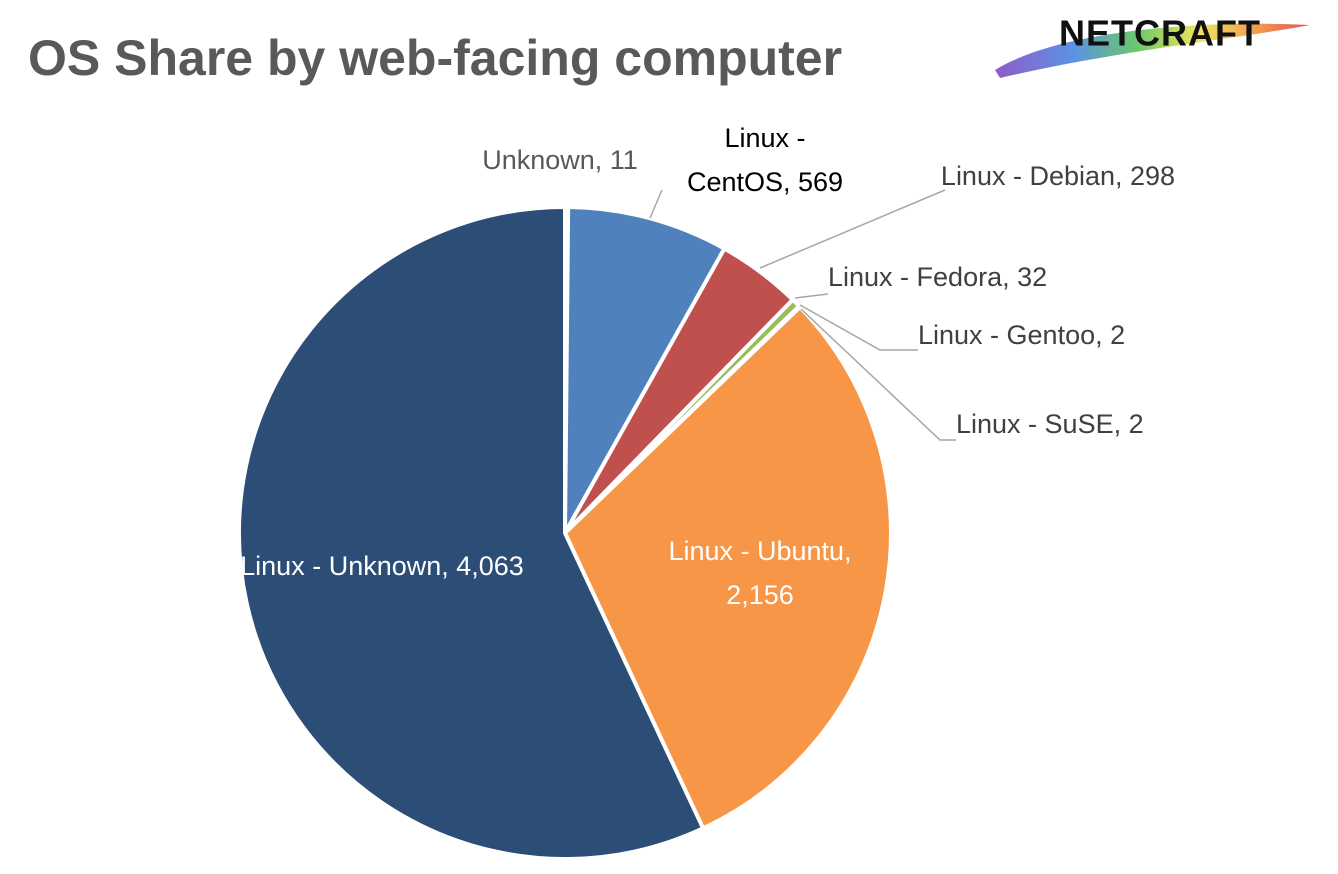 This screenshot has height=874, width=1338. Describe the element at coordinates (1050, 424) in the screenshot. I see `data-label: Linux - SuSE, 2` at that location.